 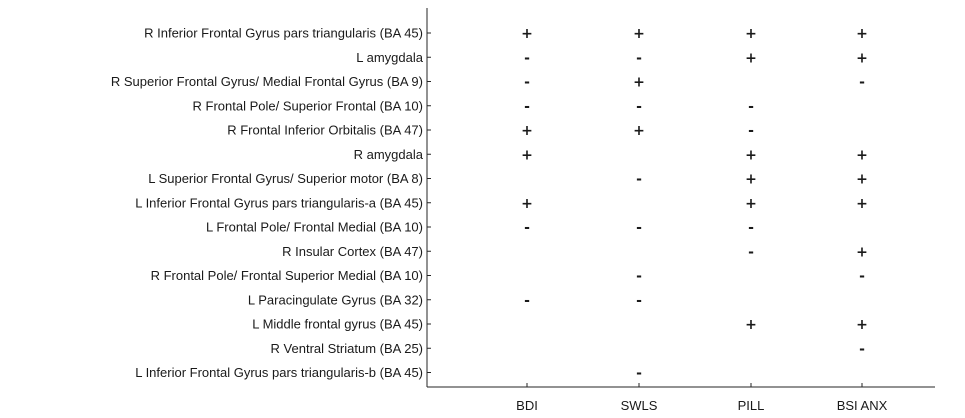 I want to click on column-label: SWLS, so click(x=639, y=405).